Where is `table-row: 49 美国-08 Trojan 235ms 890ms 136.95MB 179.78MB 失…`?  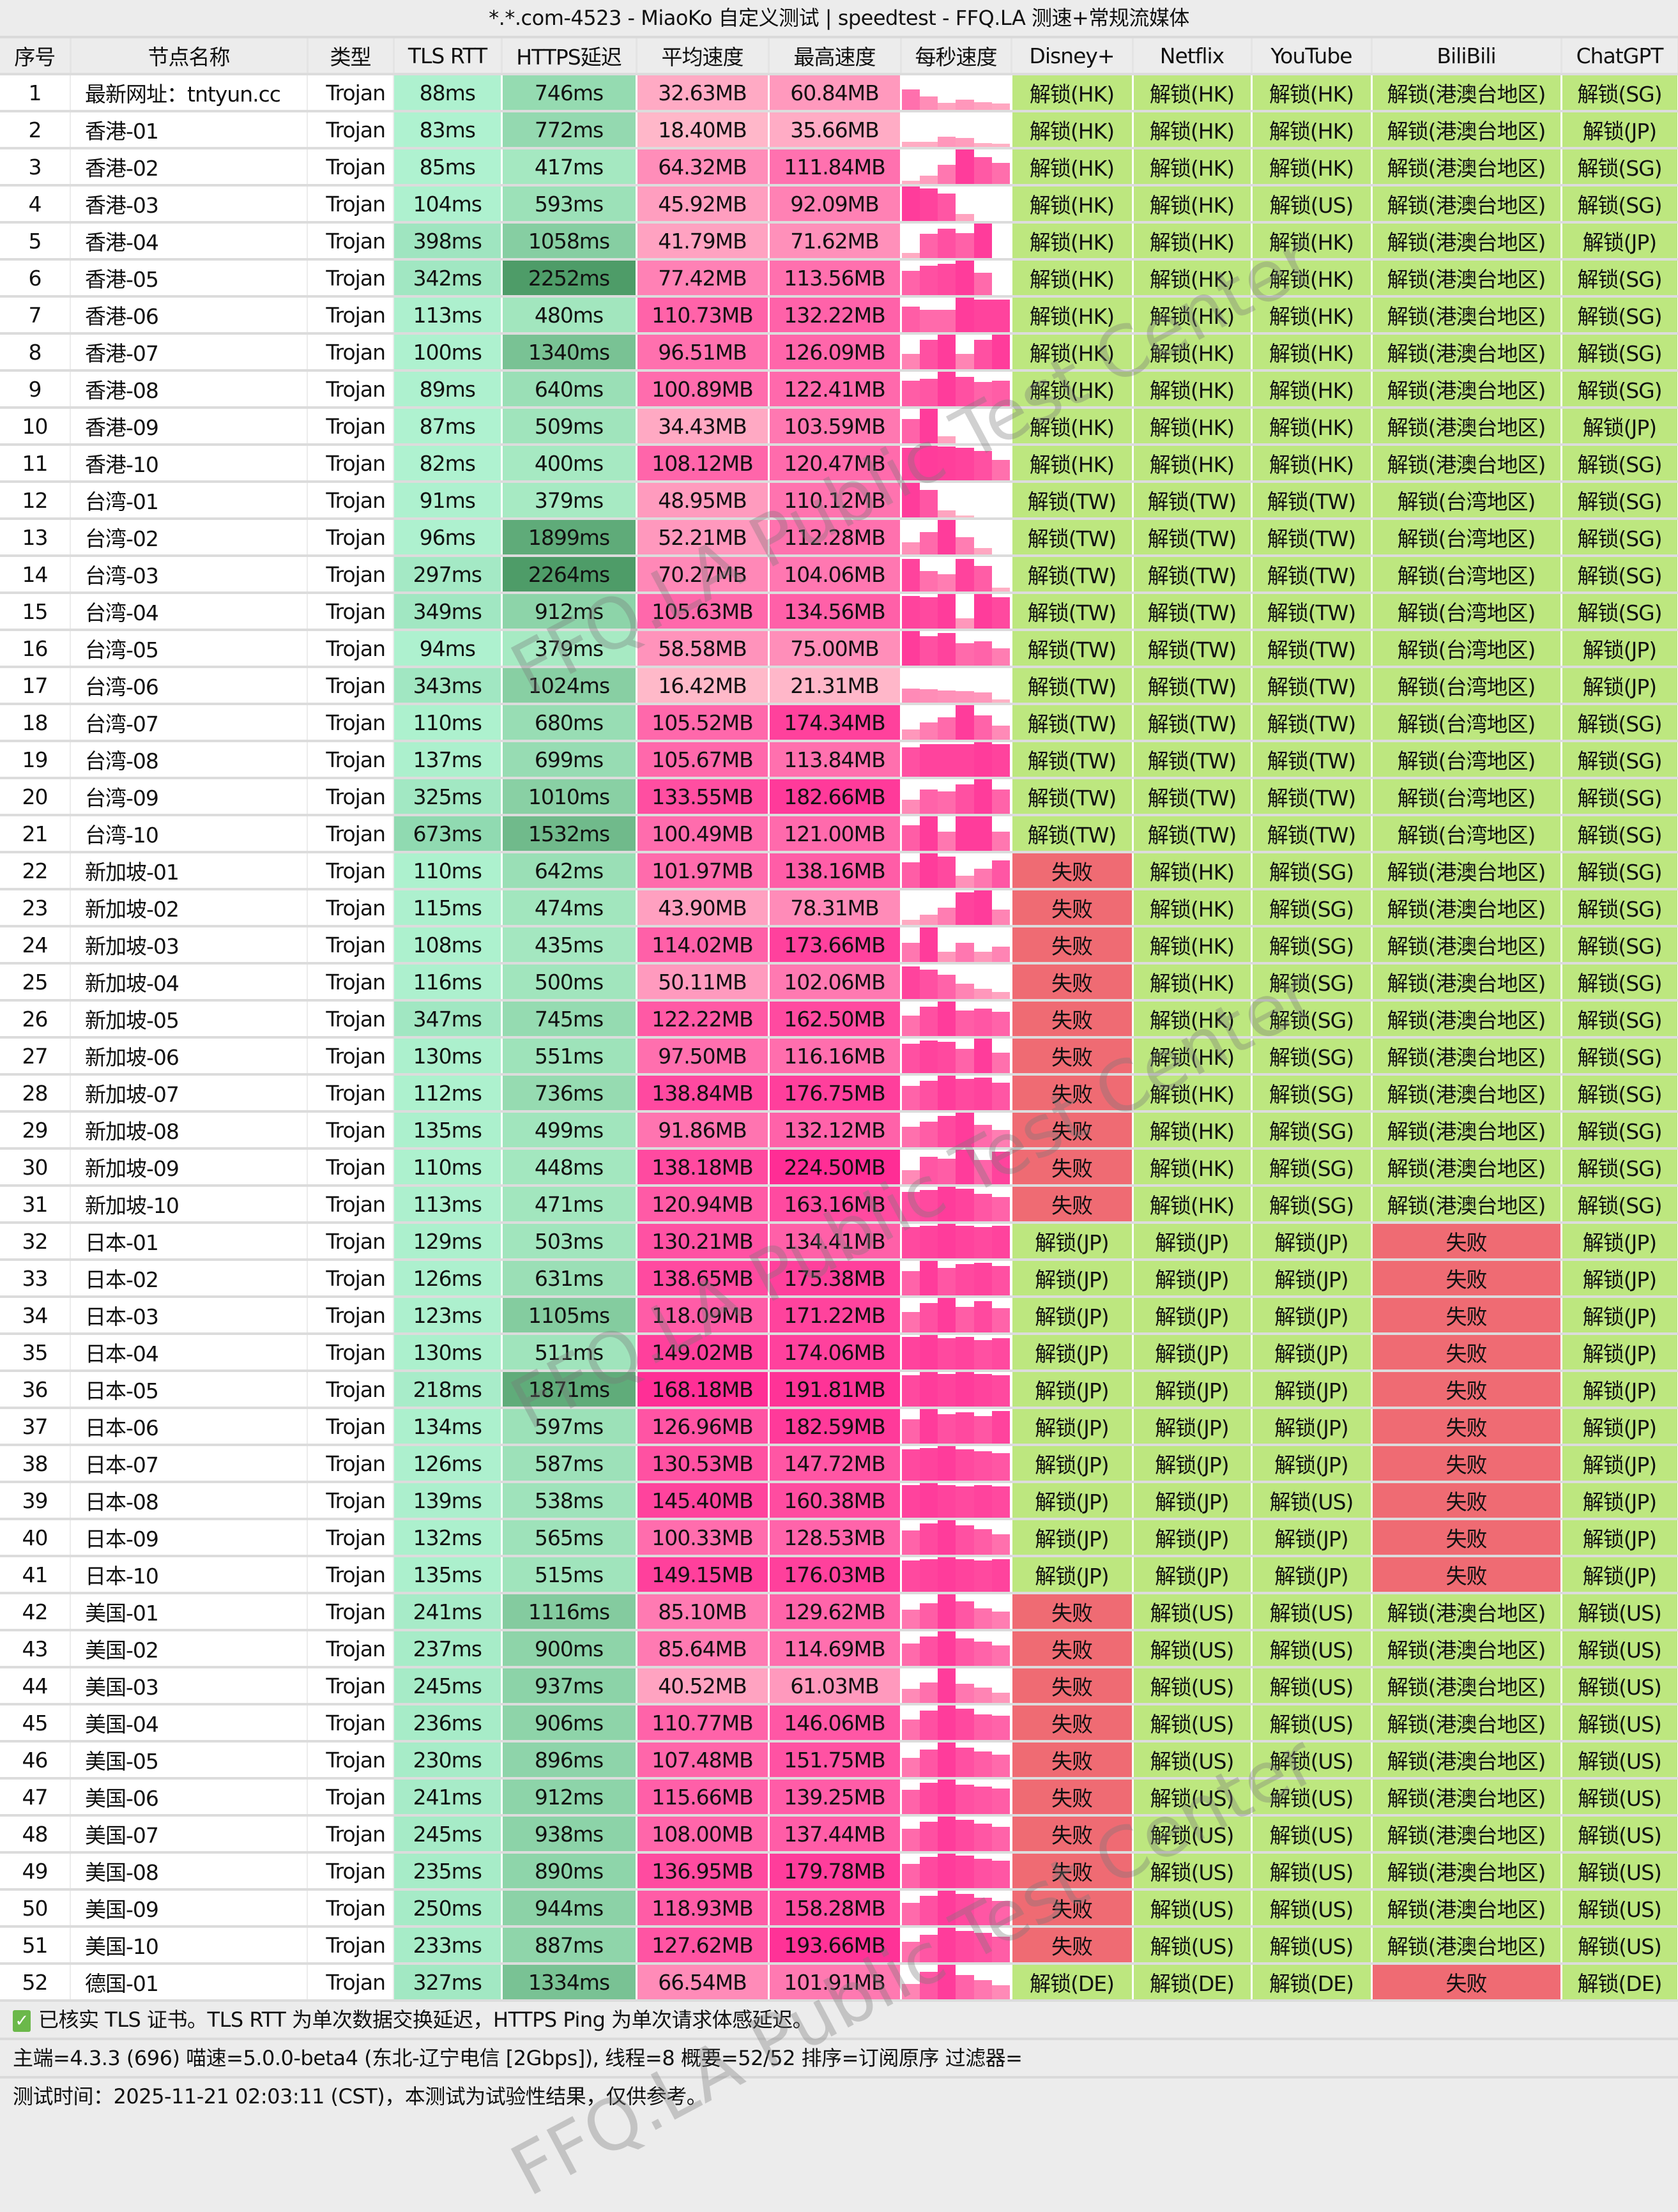 table-row: 49 美国-08 Trojan 235ms 890ms 136.95MB 179.78MB 失… is located at coordinates (839, 1871).